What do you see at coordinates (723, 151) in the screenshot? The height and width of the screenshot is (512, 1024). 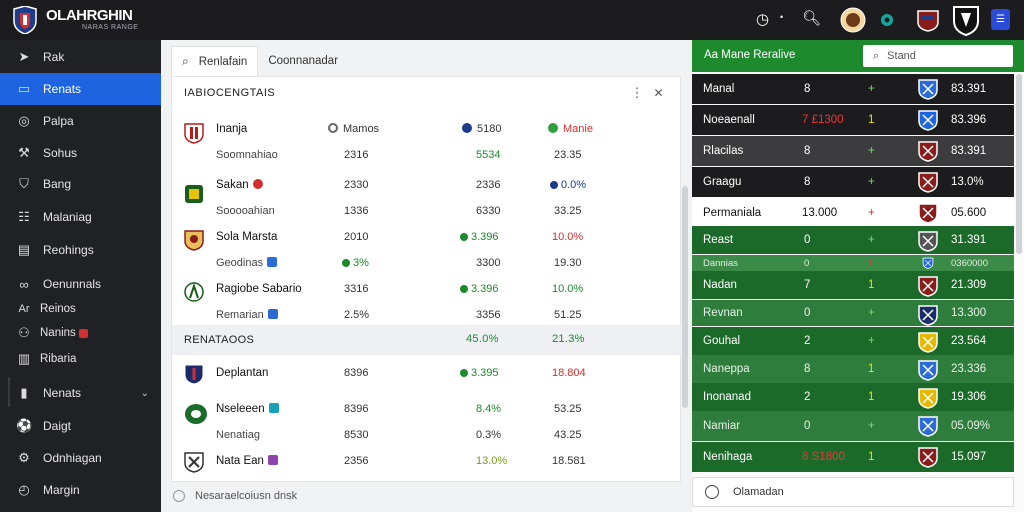 I see `team-name: Rlacilas` at bounding box center [723, 151].